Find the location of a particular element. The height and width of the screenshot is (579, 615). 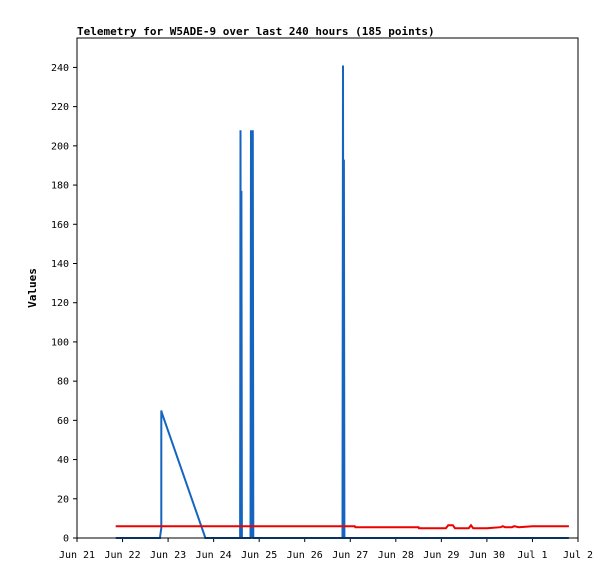

y-tick-label: 160 is located at coordinates (60, 225).